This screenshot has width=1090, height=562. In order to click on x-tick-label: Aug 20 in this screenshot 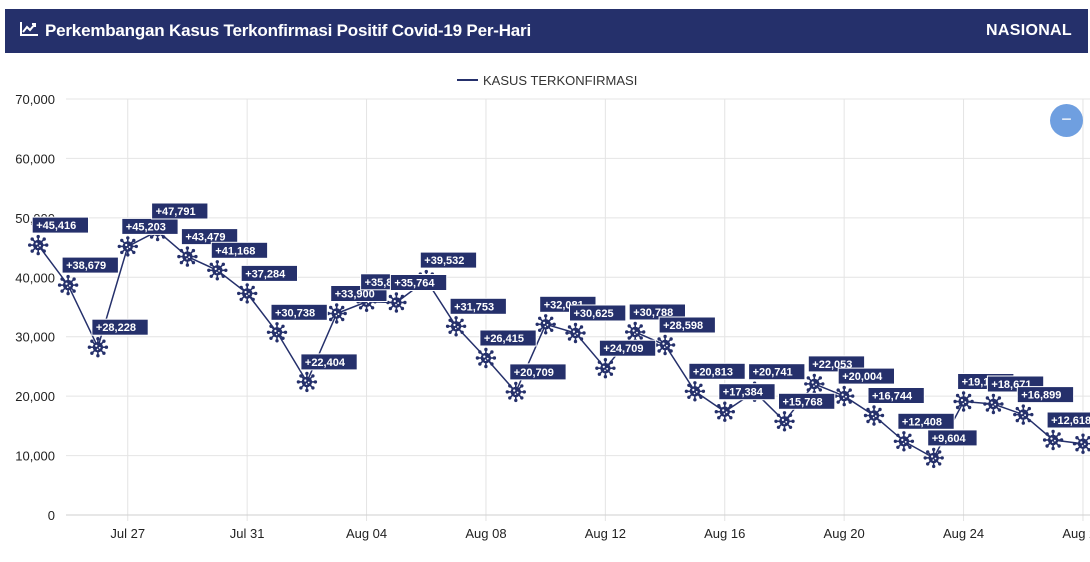, I will do `click(844, 533)`.